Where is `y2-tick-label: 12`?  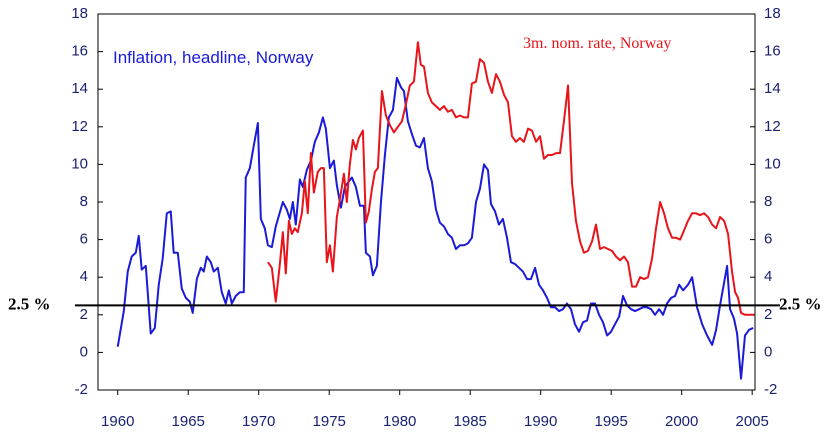
y2-tick-label: 12 is located at coordinates (772, 126).